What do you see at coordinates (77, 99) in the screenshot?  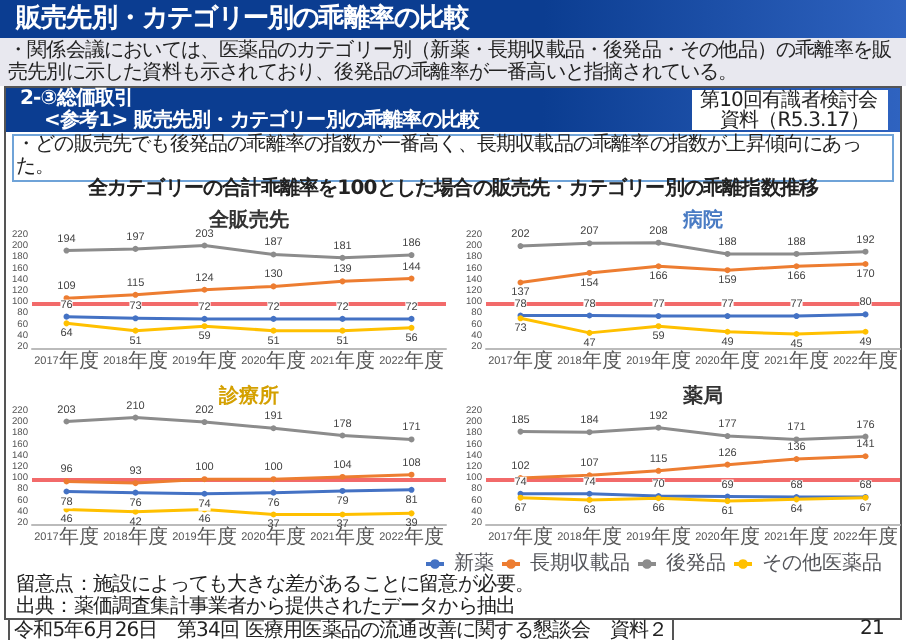 I see `text: 2-③総価取引` at bounding box center [77, 99].